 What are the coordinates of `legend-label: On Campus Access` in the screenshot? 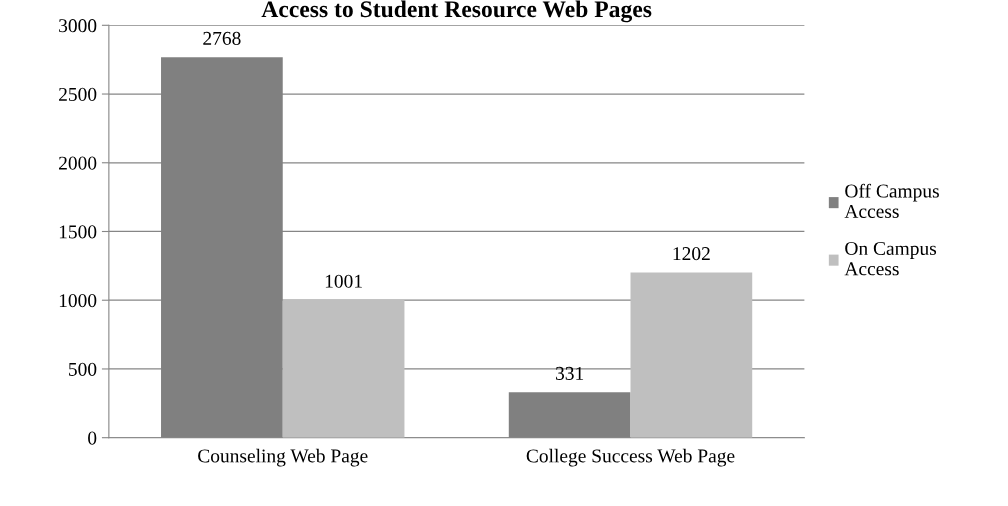 It's located at (890, 258).